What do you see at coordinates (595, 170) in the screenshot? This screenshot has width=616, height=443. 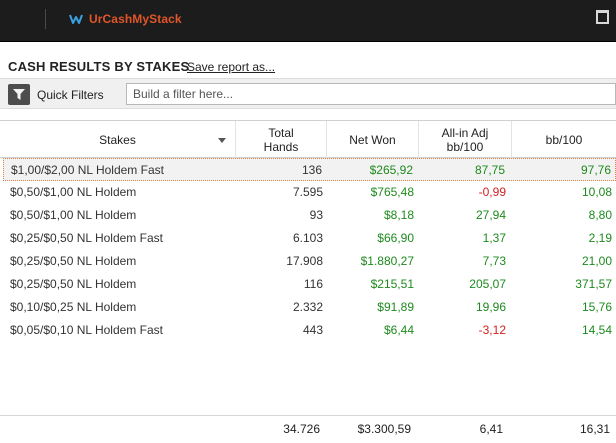 I see `cell-bb100: 97,76` at bounding box center [595, 170].